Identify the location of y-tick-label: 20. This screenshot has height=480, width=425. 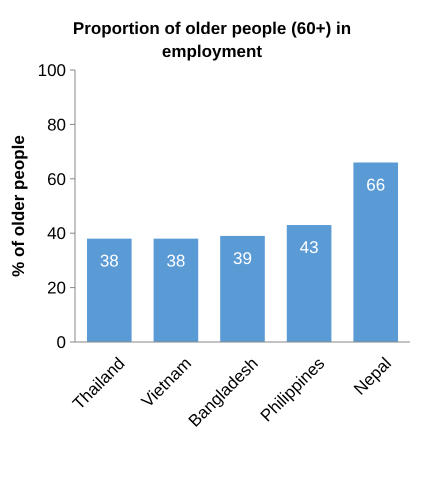
(56, 288).